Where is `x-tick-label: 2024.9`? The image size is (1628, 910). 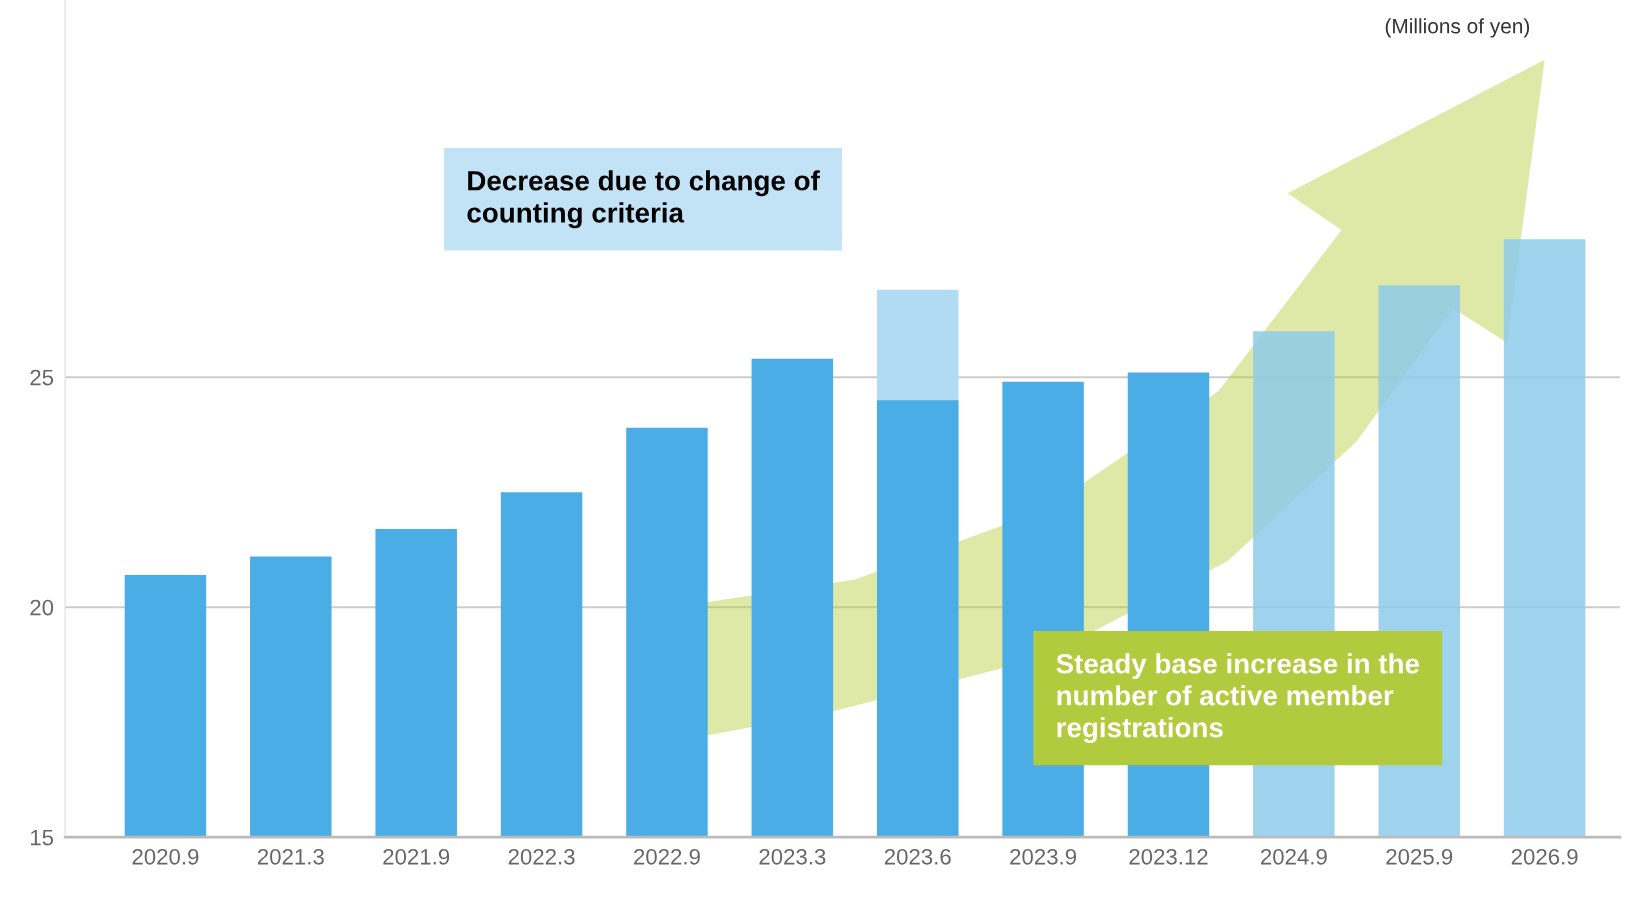 x-tick-label: 2024.9 is located at coordinates (1294, 856).